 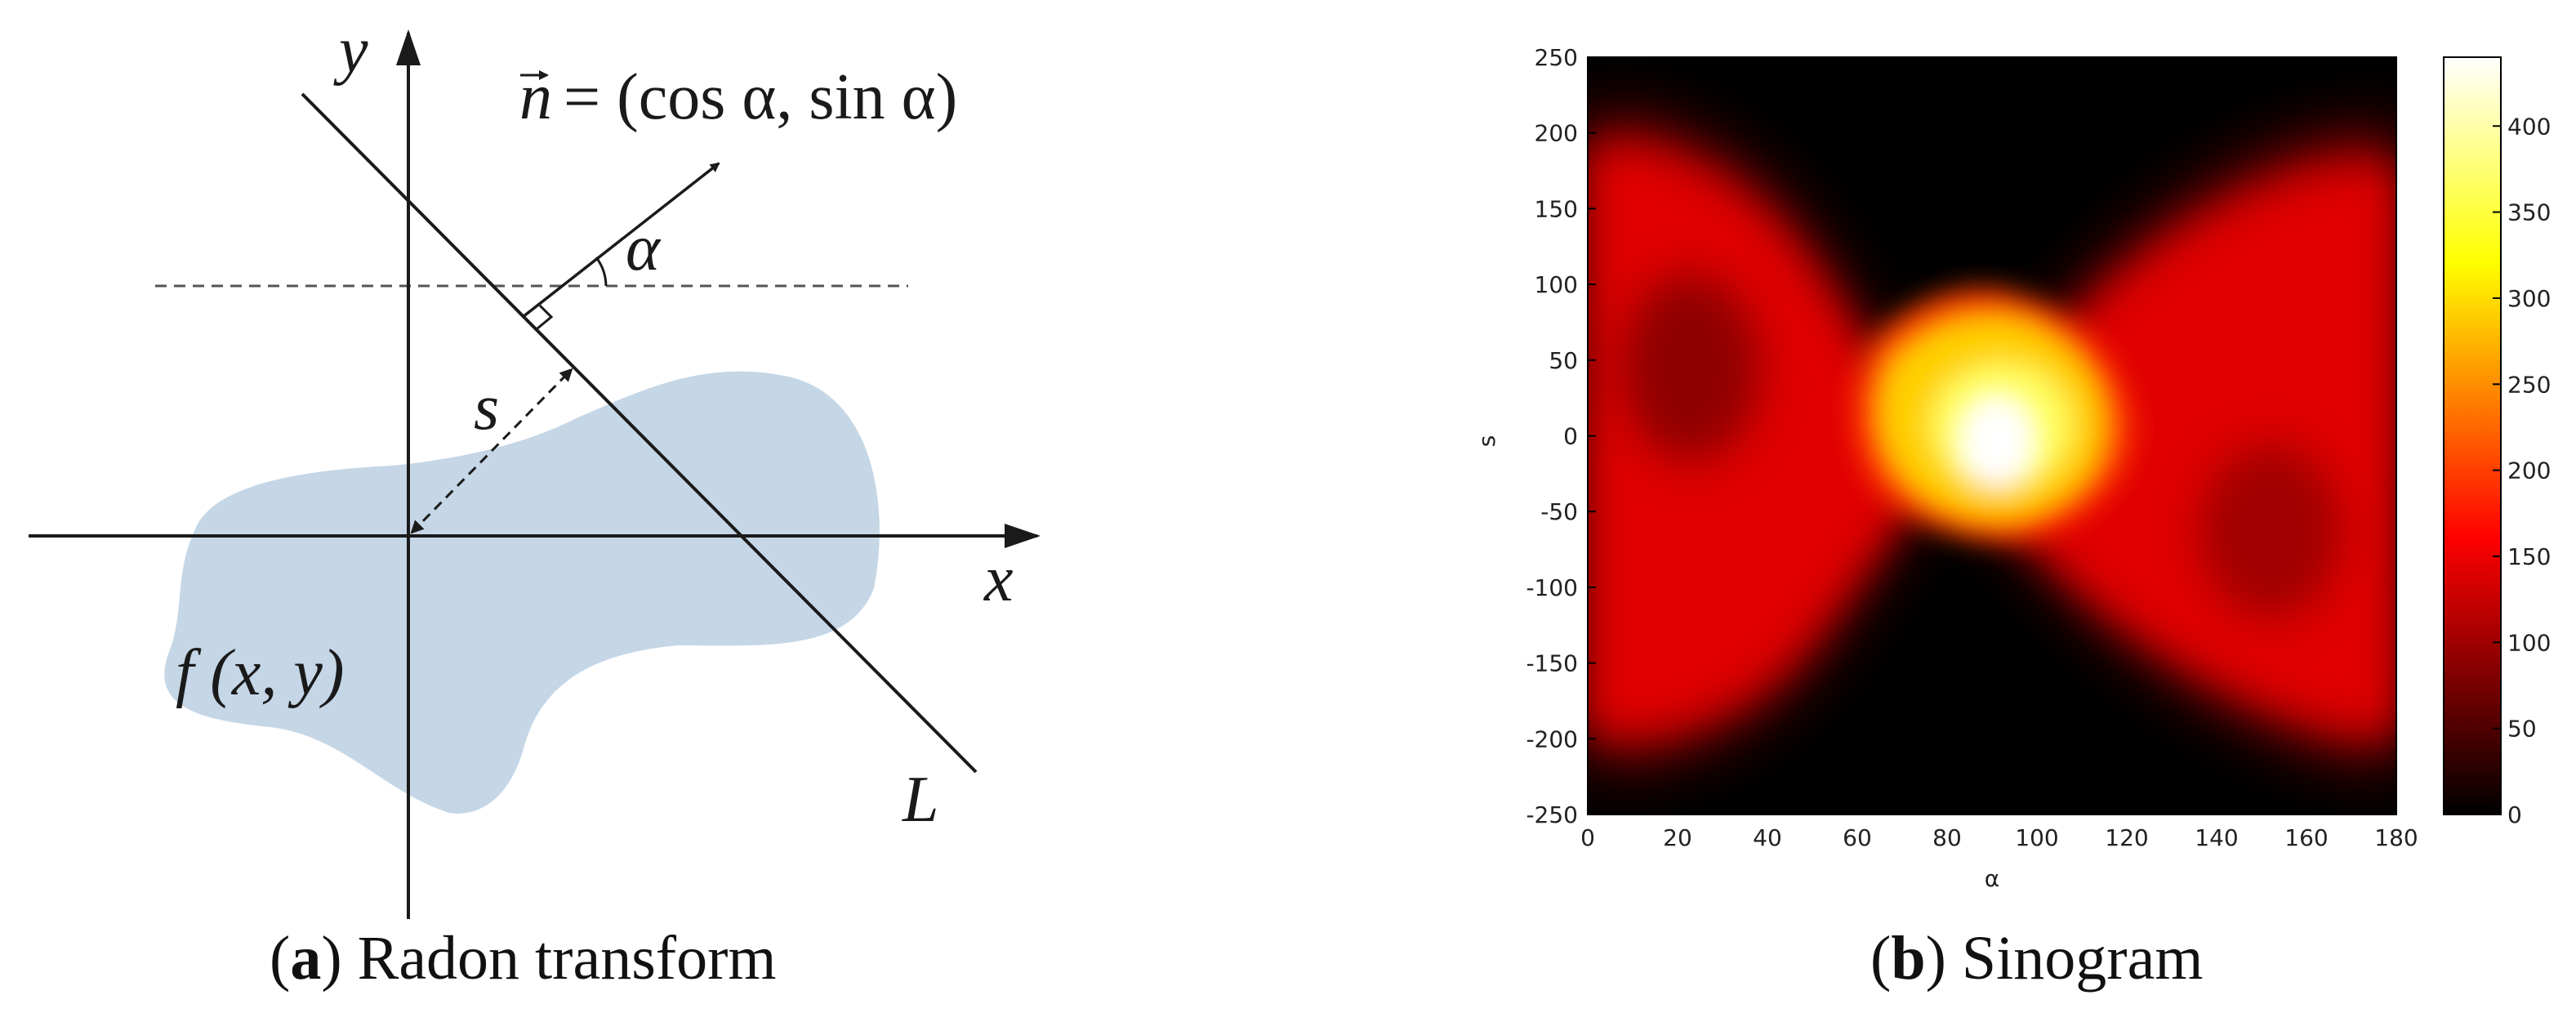 I want to click on colorbar-ticks: 0 50 100 150 200 250 300 350 400, so click(x=2522, y=470).